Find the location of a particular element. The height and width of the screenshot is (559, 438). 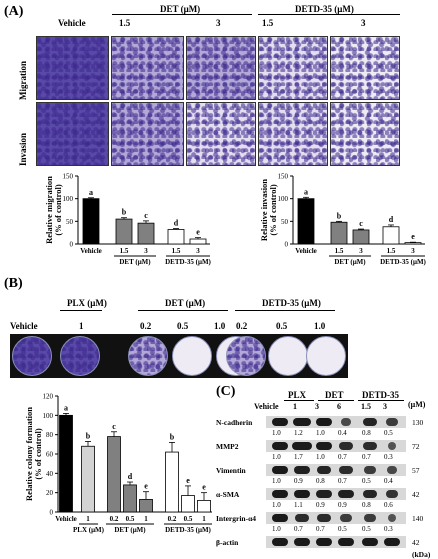

kda-unit-label: (kDa) is located at coordinates (421, 554).